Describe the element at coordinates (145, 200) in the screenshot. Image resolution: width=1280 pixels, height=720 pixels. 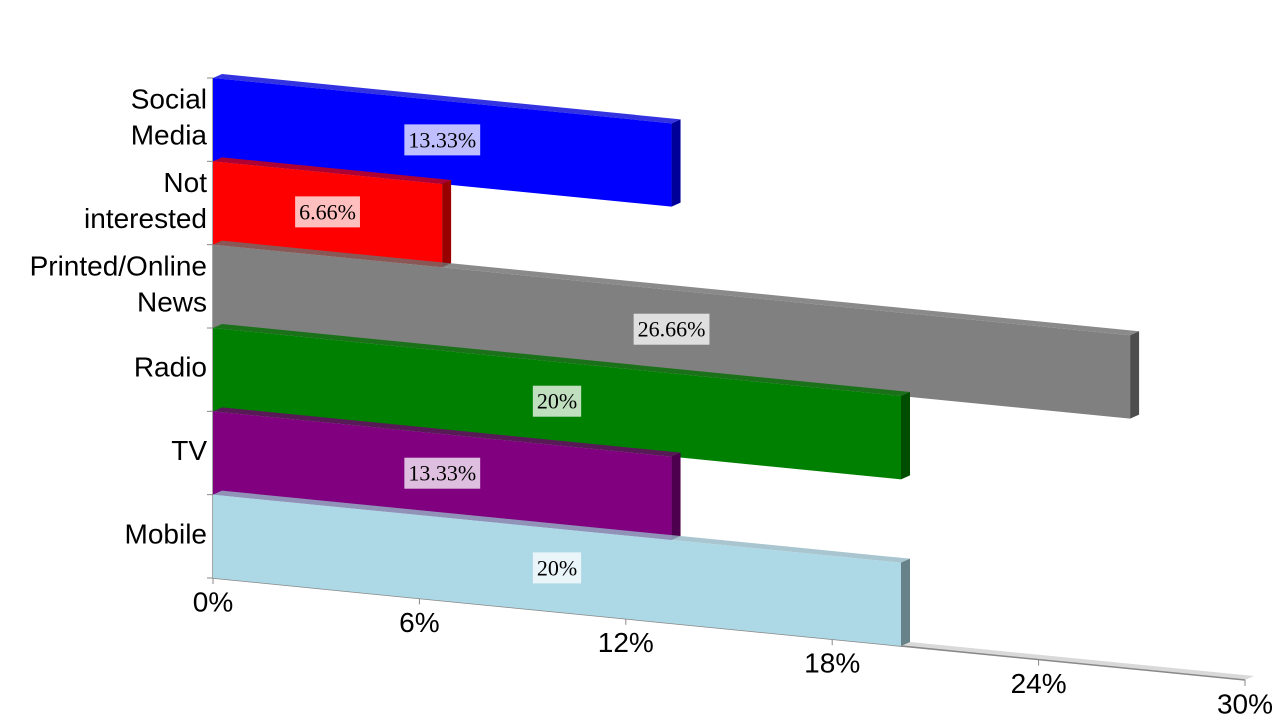
I see `category-label: Not interested` at that location.